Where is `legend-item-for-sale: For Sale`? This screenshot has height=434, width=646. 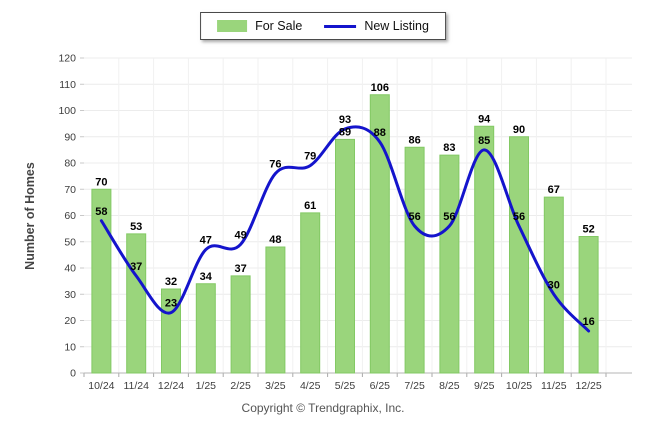
legend-item-for-sale: For Sale is located at coordinates (259, 26).